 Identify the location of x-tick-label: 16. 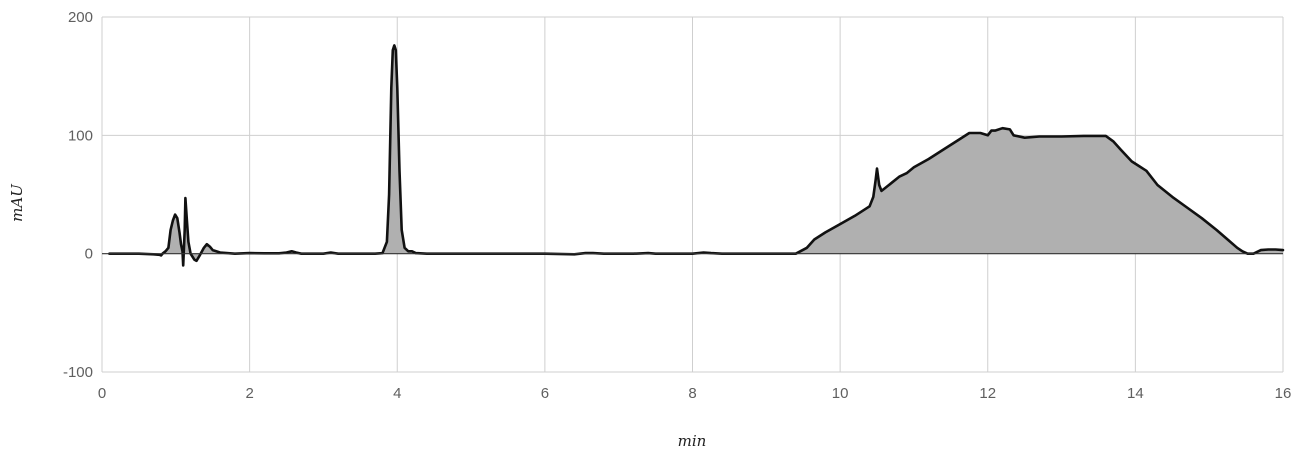
(1283, 393).